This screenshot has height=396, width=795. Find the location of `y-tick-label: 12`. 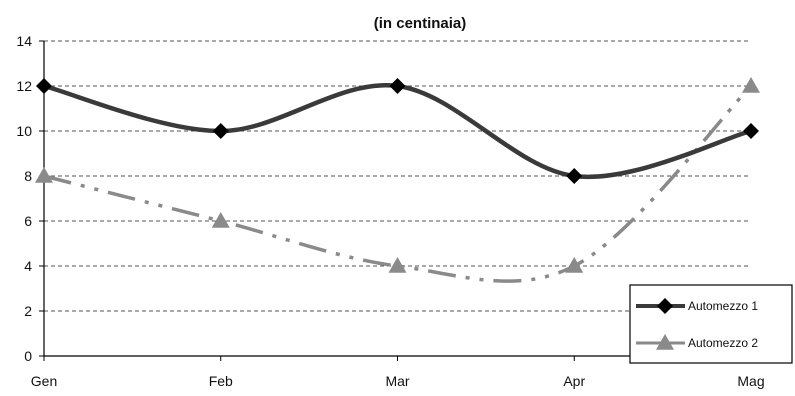

y-tick-label: 12 is located at coordinates (24, 86).